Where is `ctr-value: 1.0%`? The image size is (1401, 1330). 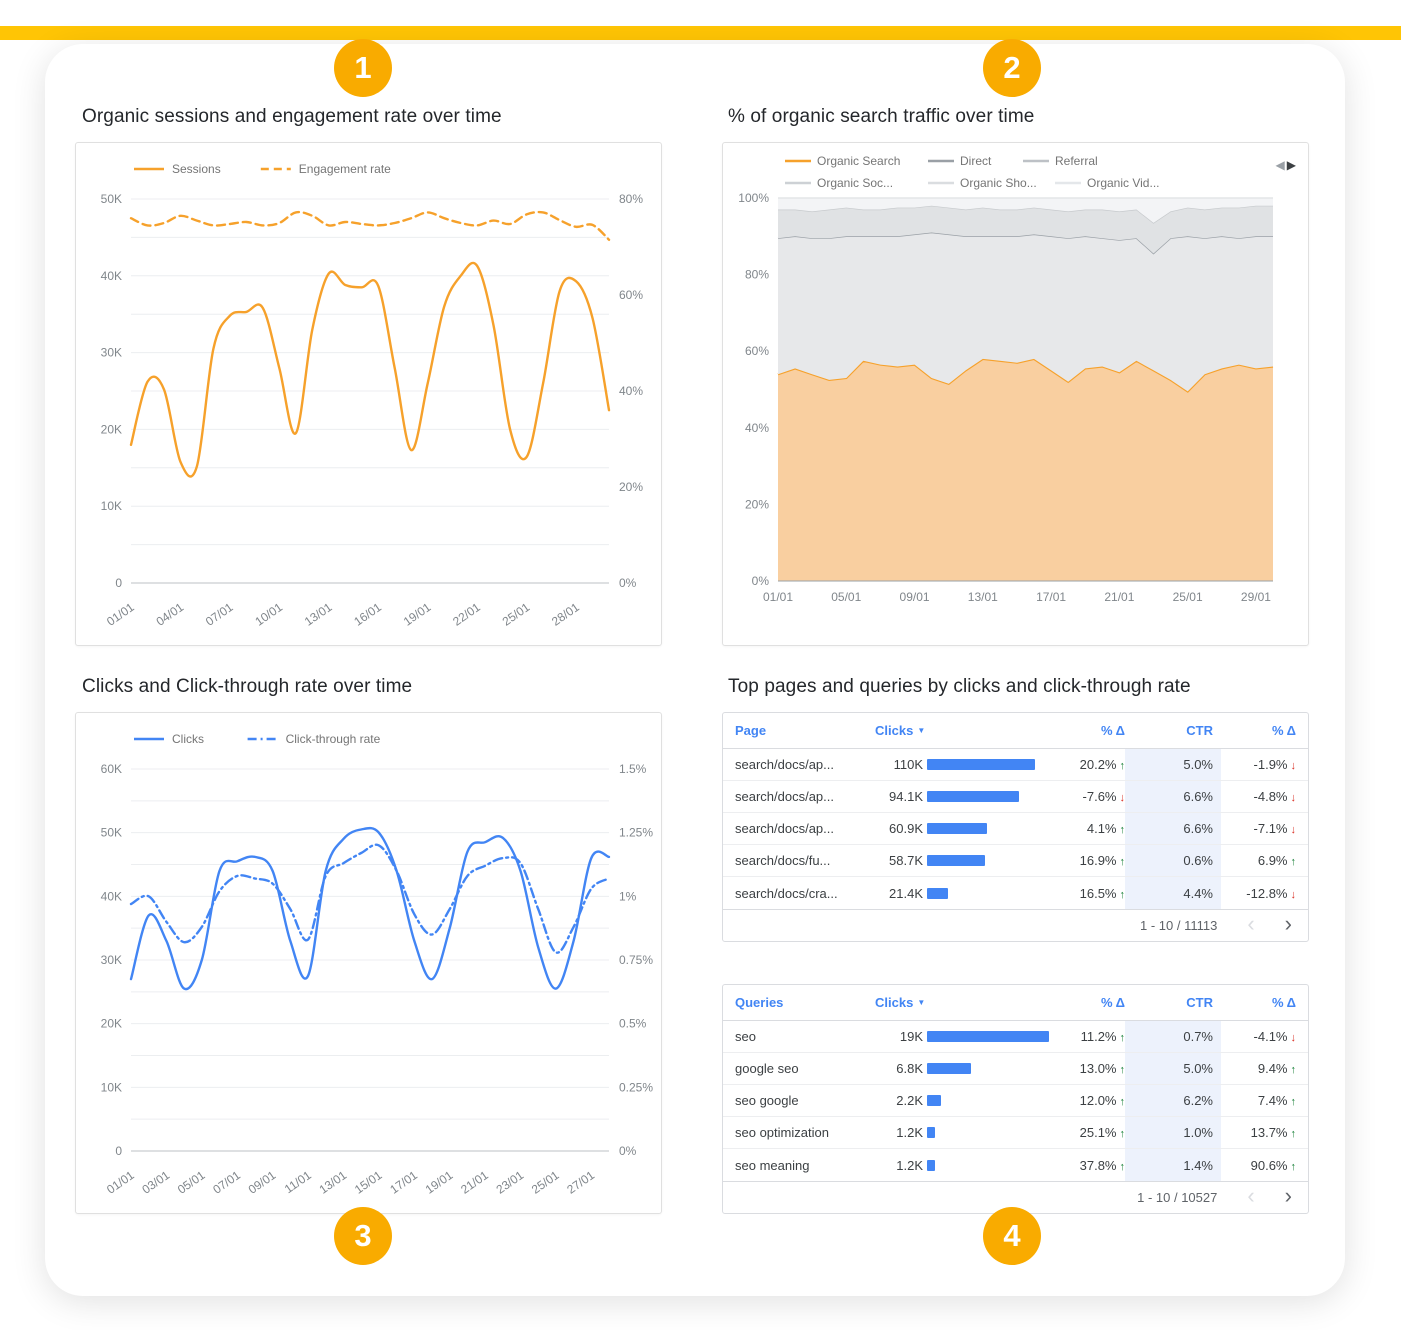
ctr-value: 1.0% is located at coordinates (1173, 1132).